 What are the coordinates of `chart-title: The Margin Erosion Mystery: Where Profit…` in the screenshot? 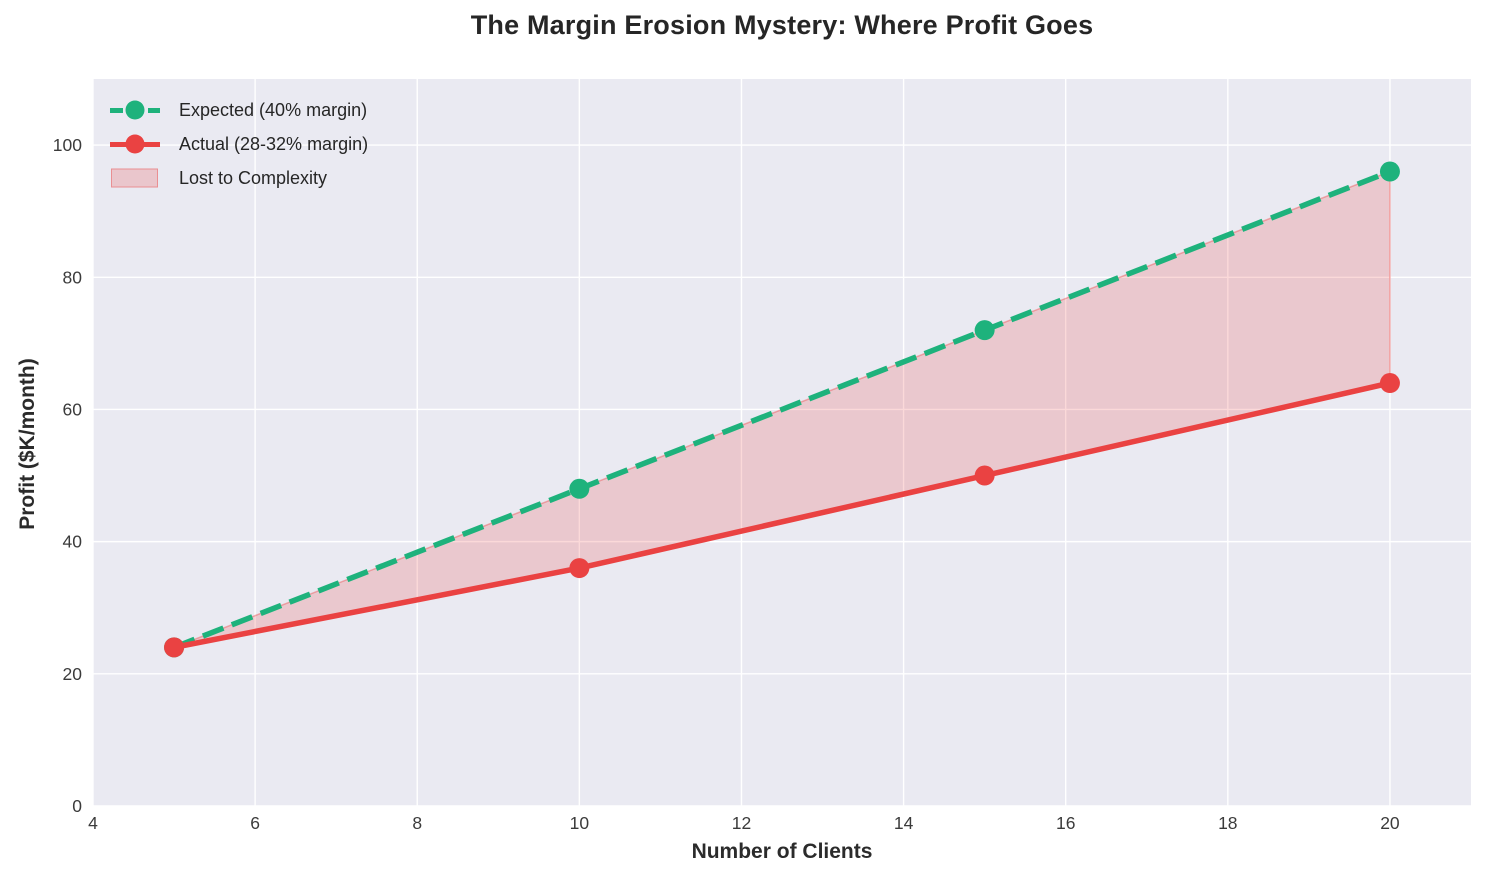 It's located at (782, 25).